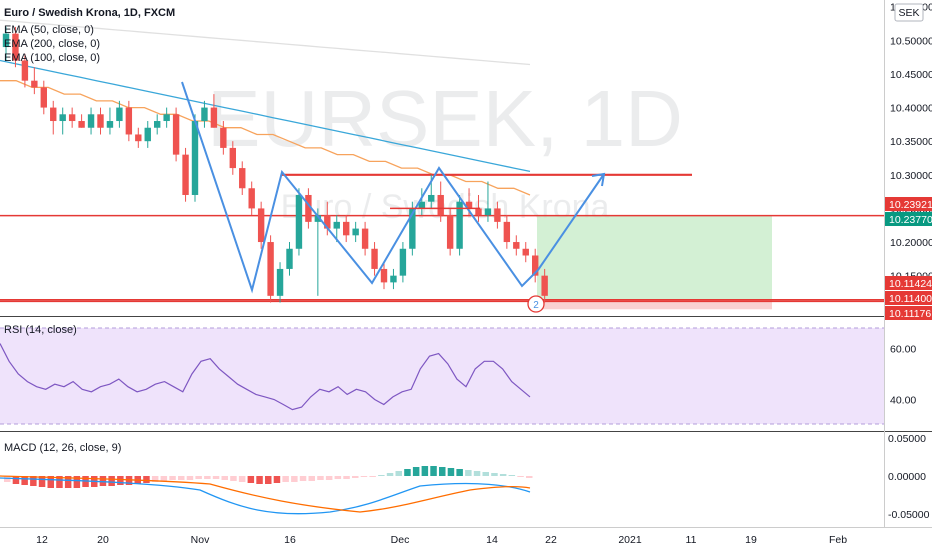 This screenshot has height=550, width=932. I want to click on macd-group, so click(266, 490).